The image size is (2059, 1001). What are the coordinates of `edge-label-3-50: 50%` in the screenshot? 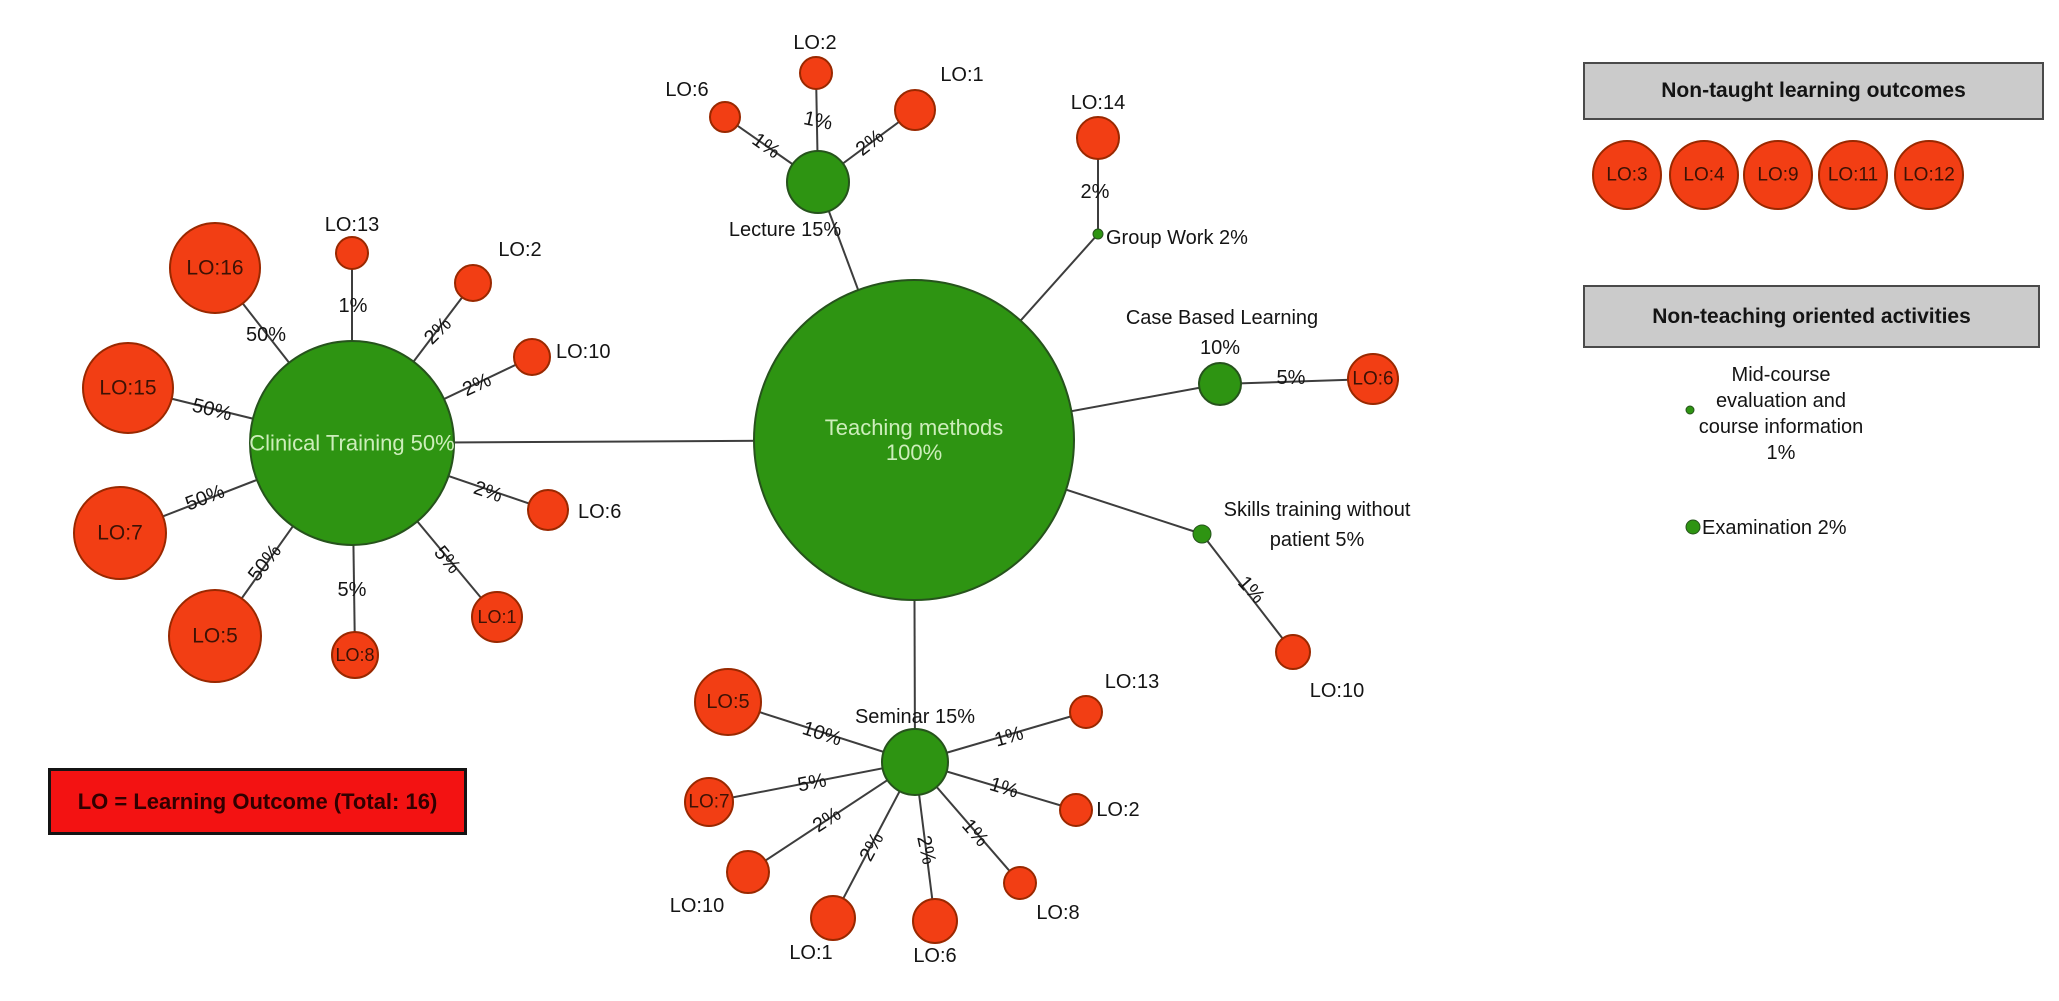 It's located at (212, 409).